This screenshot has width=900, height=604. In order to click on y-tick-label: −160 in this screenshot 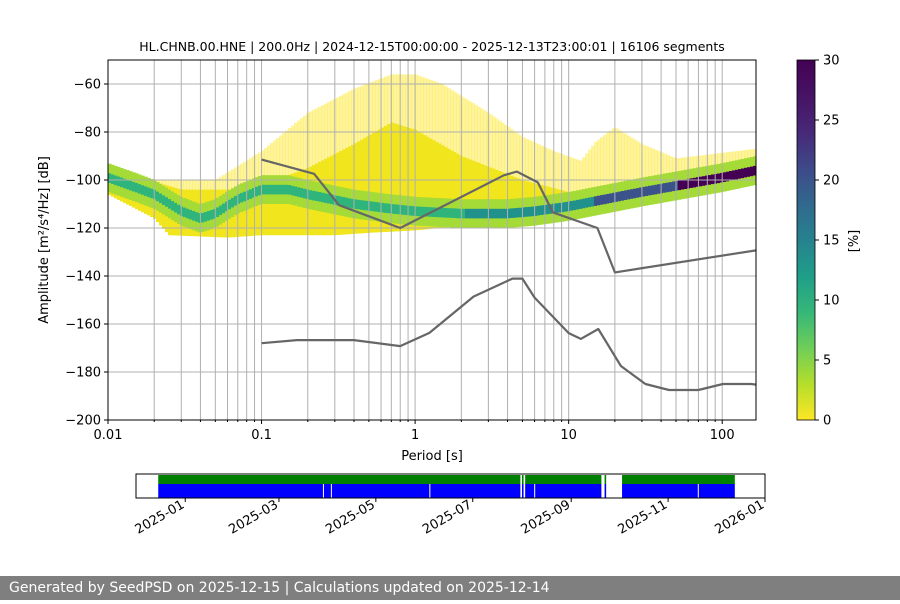, I will do `click(83, 325)`.